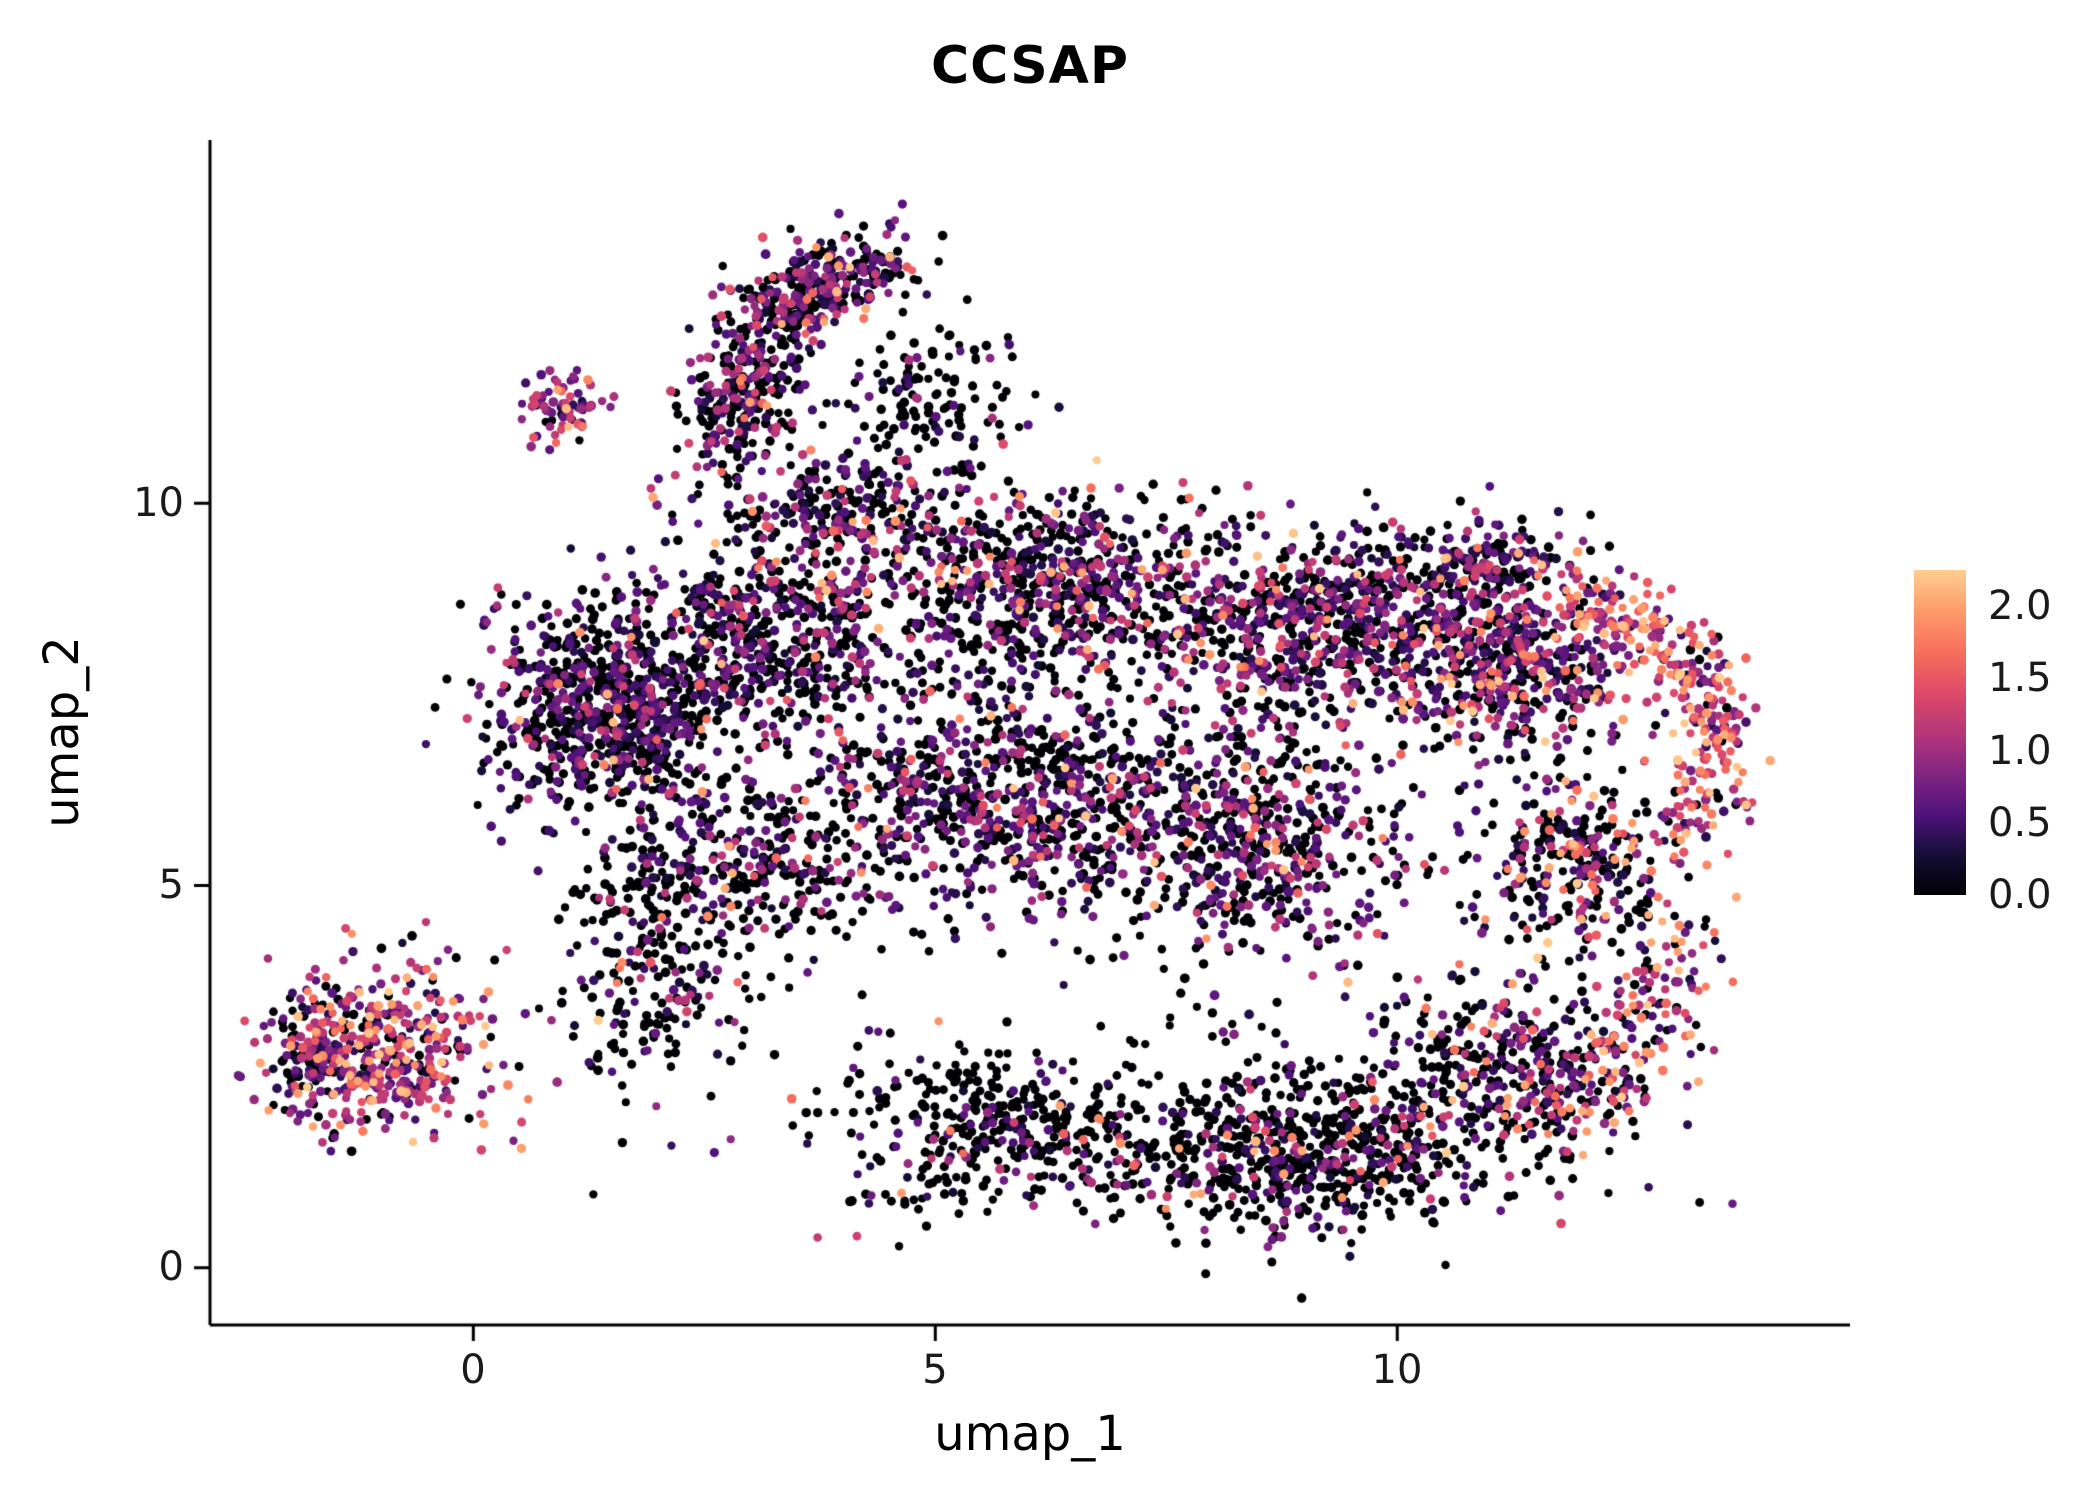 This screenshot has width=2100, height=1500. I want to click on colorbar-gradient, so click(1940, 732).